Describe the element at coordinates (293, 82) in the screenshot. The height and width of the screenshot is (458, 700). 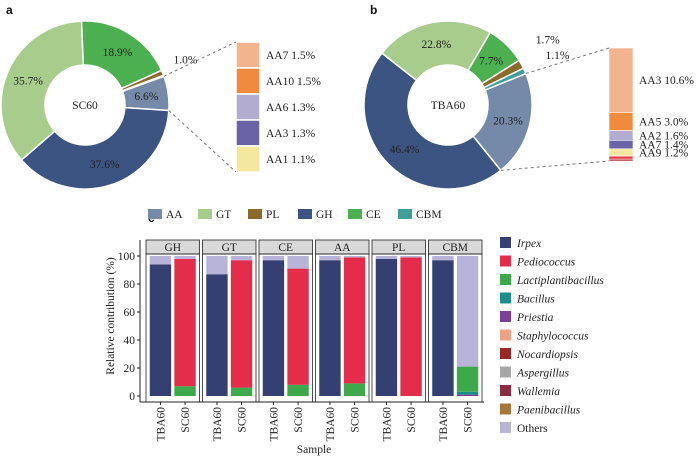
I see `breakdown-label-aa10-1-5: AA10 1.5%` at that location.